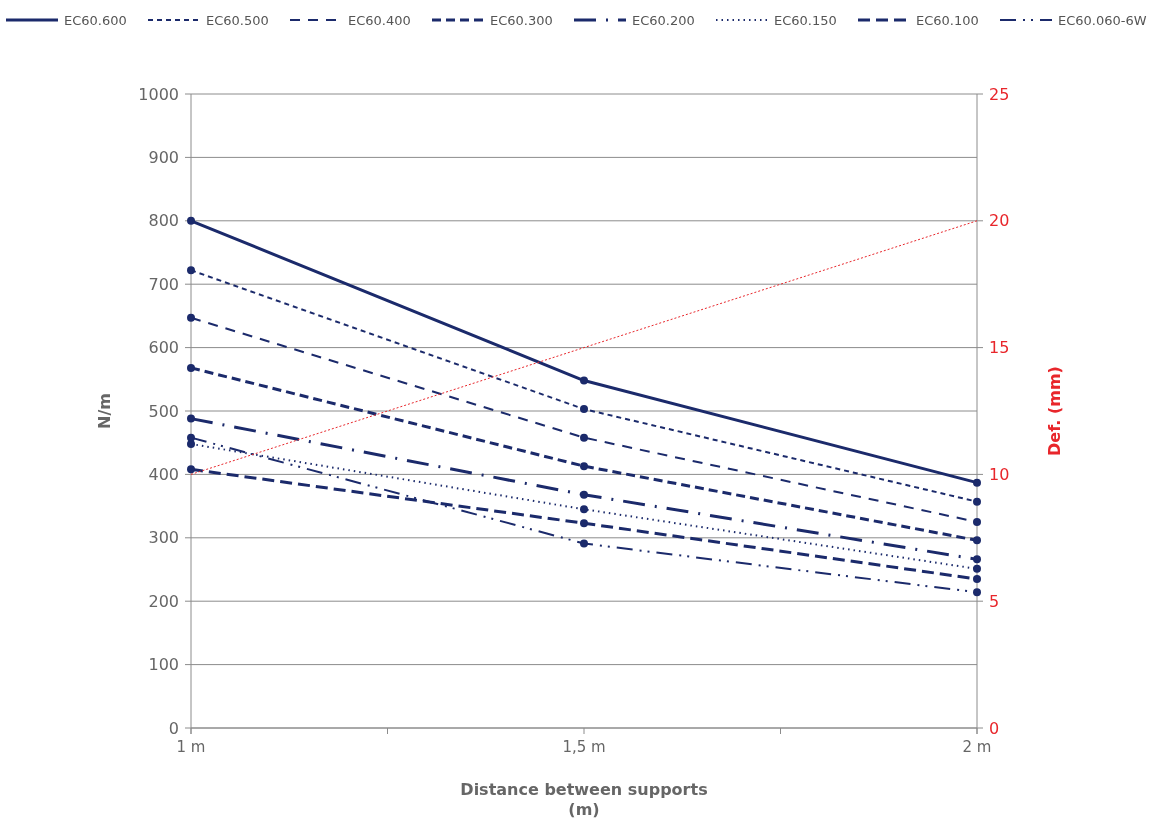 The height and width of the screenshot is (824, 1171). Describe the element at coordinates (163, 157) in the screenshot. I see `y-tick-label: 900` at that location.